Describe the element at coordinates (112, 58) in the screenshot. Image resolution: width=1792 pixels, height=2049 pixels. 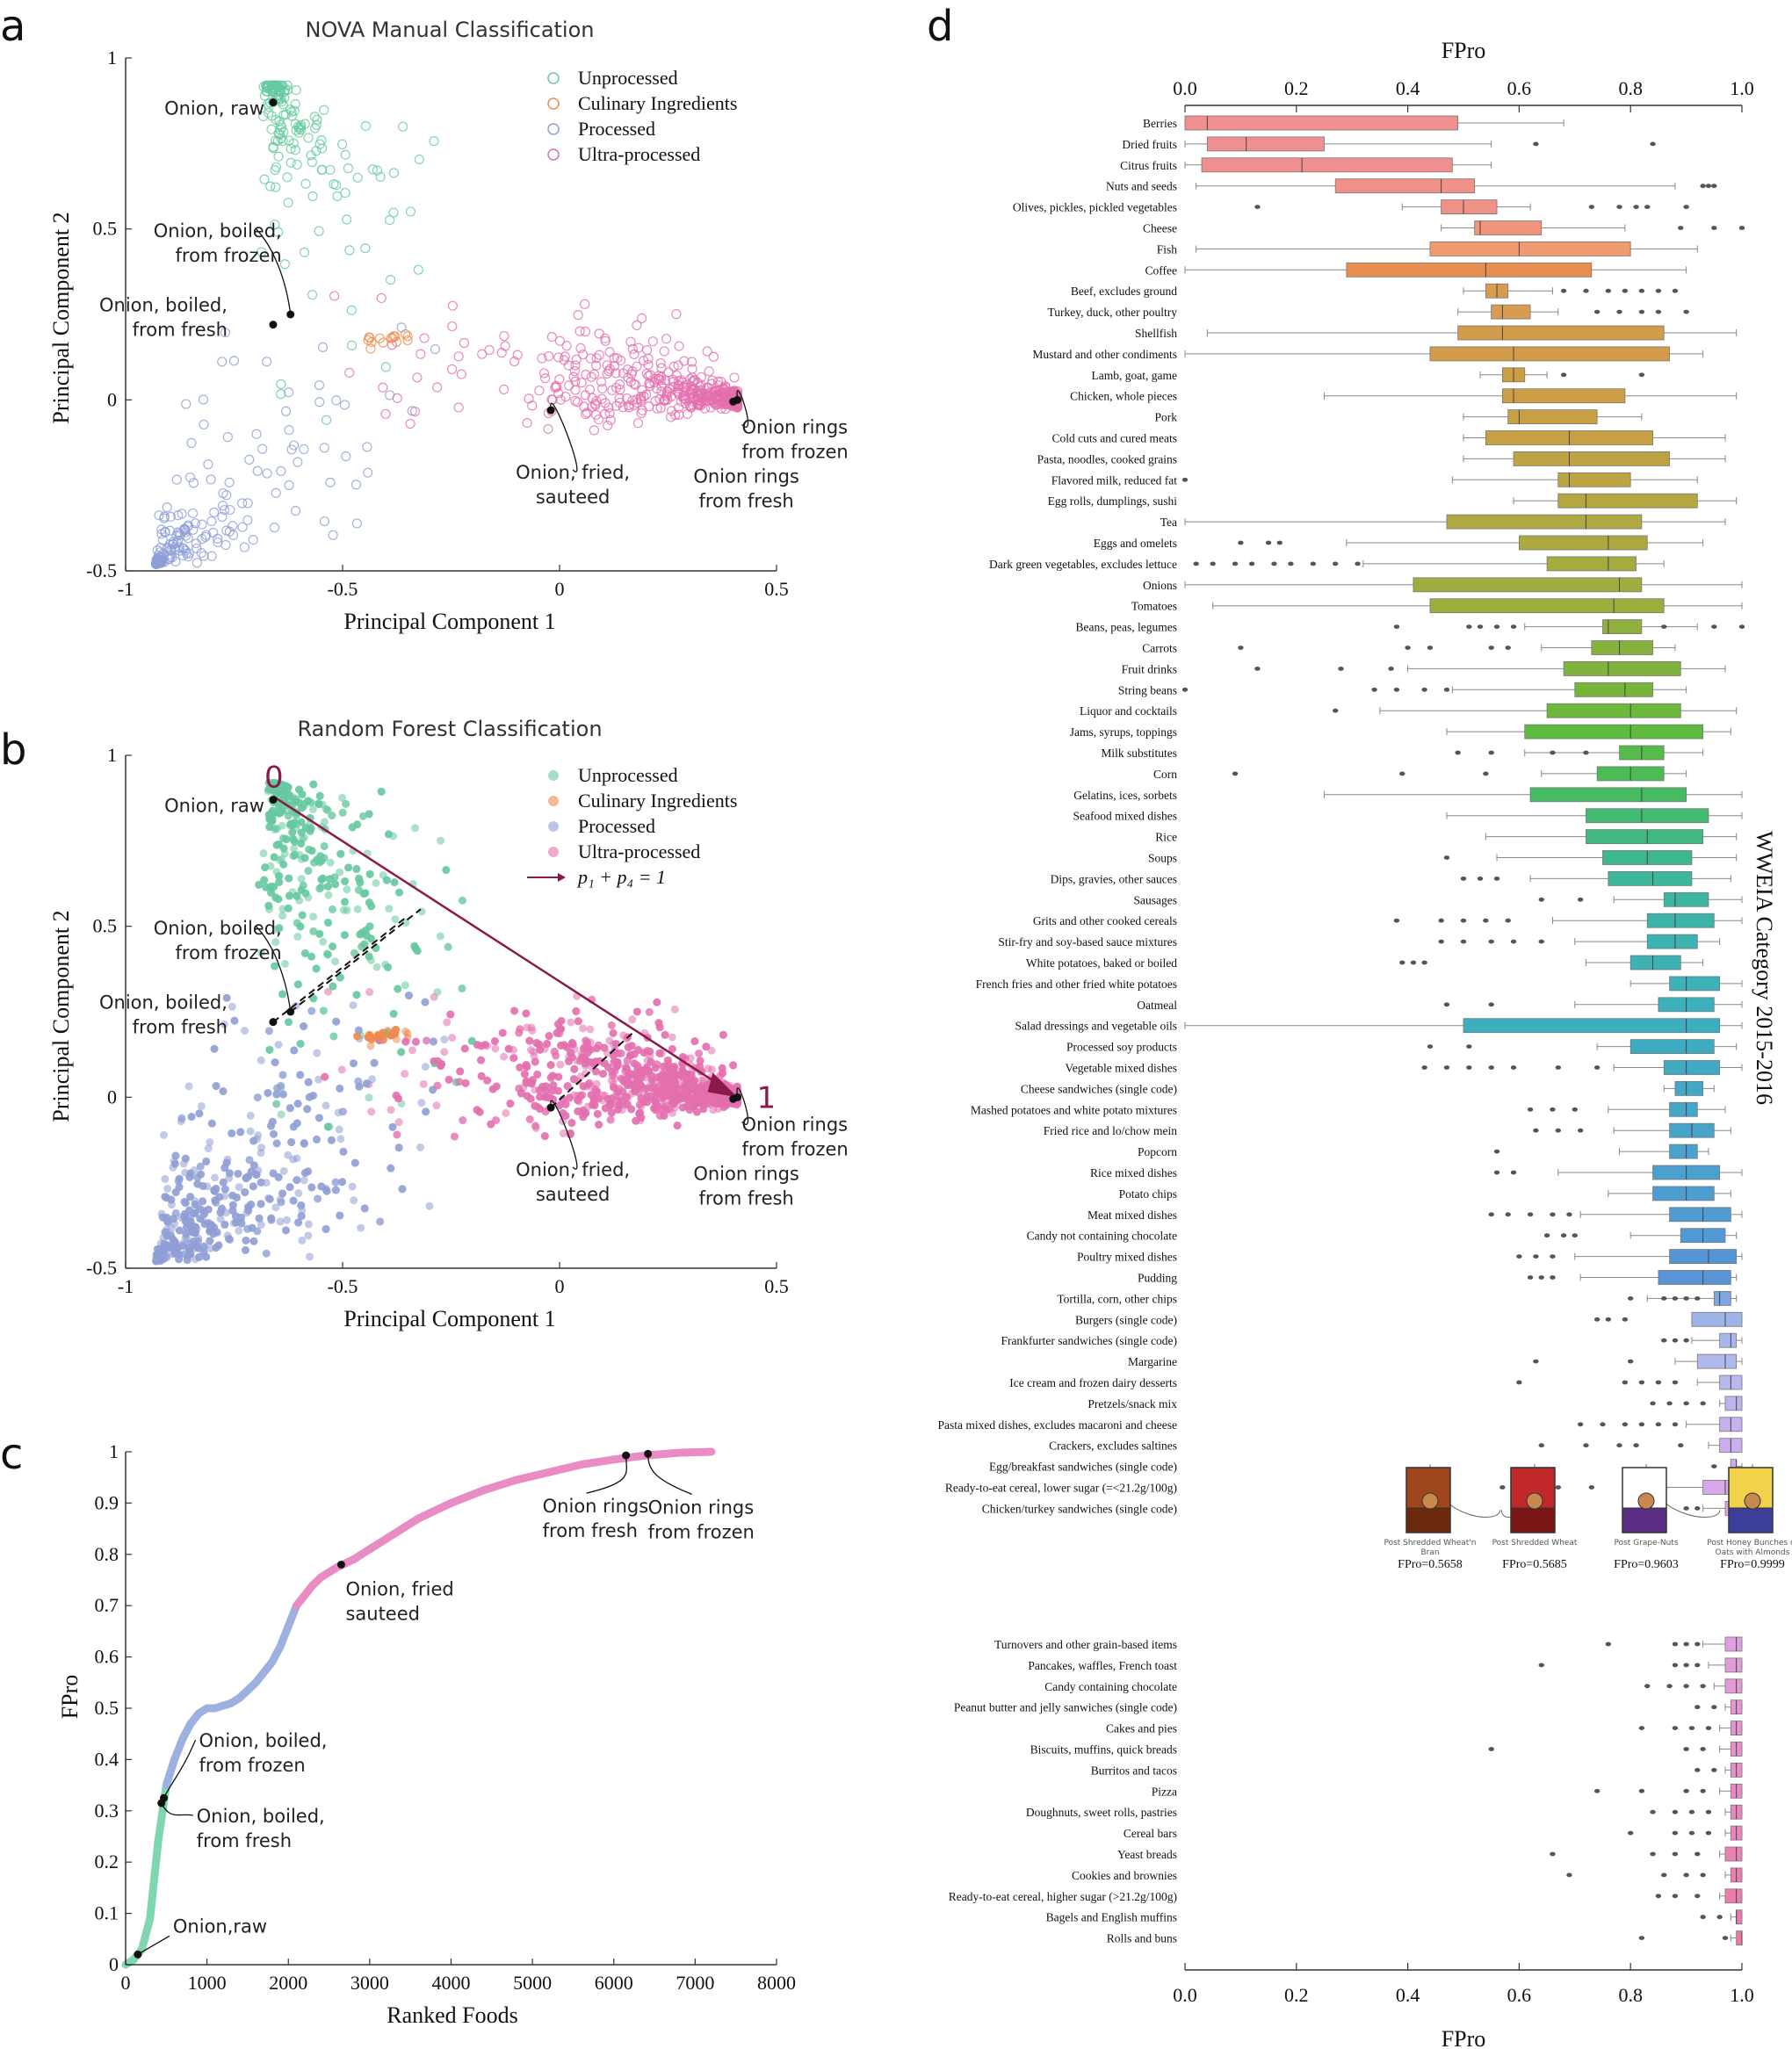
I see `y-tick-label: 1` at that location.